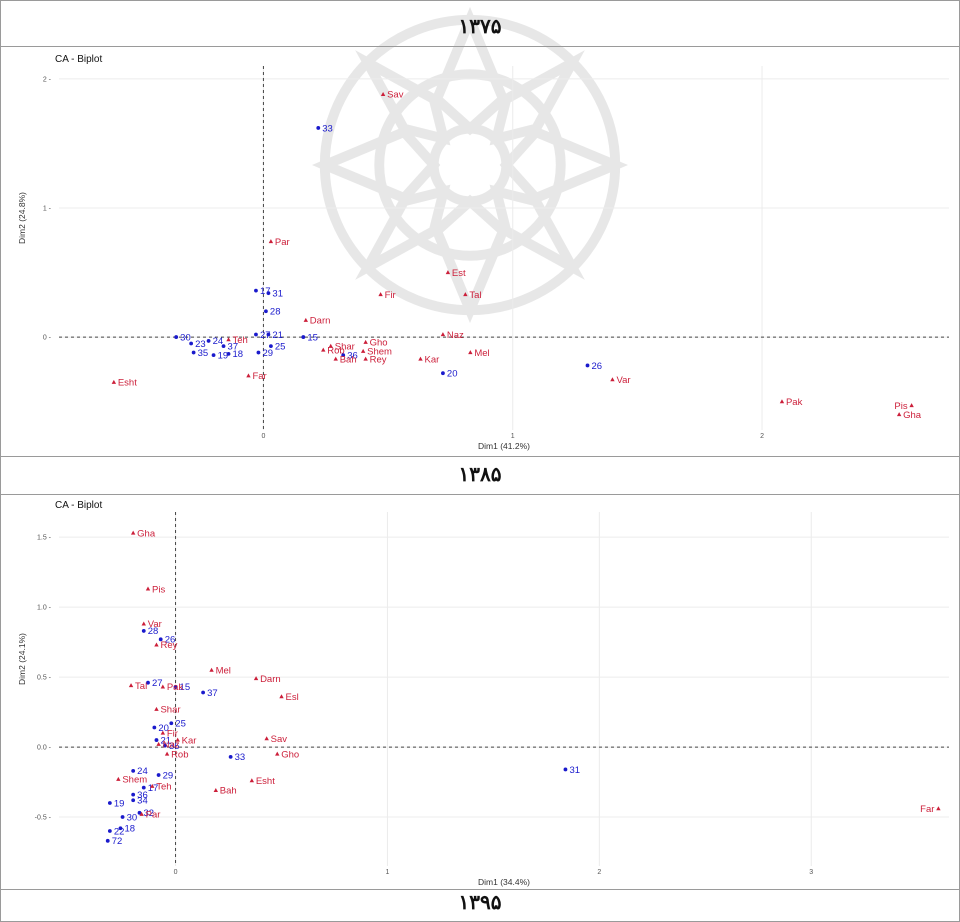 This screenshot has width=960, height=922. I want to click on point-label: 27, so click(157, 683).